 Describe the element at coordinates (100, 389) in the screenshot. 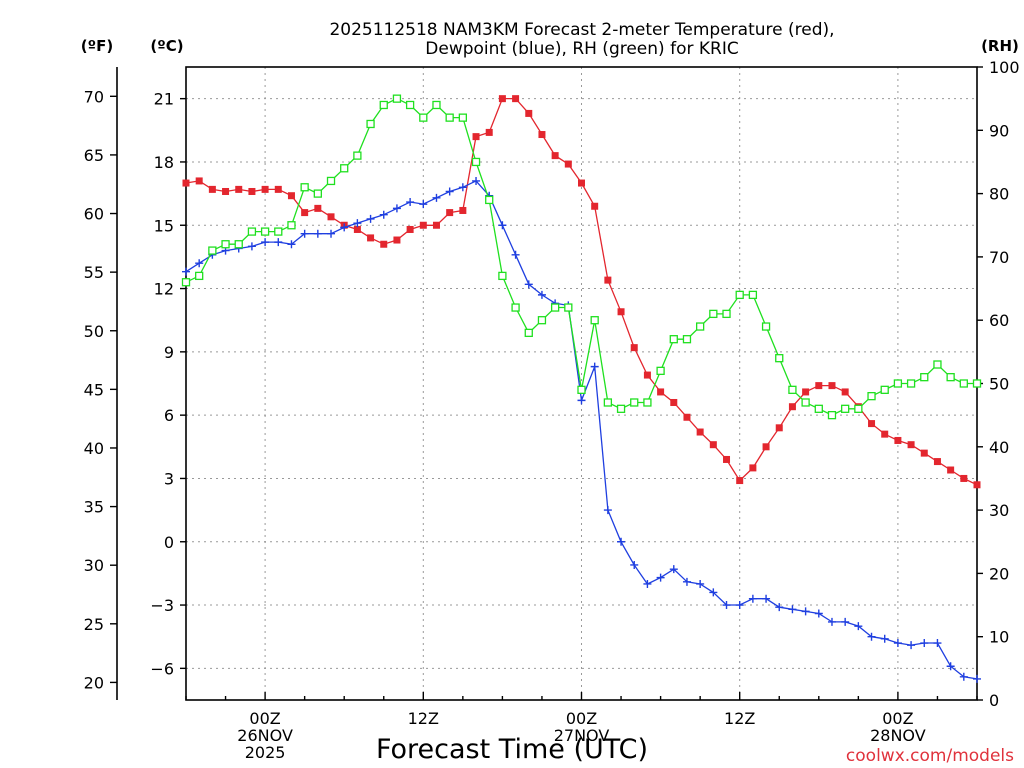

I see `fahrenheit-axis: 20 25 30 35 40 45 50 55 60 65 70` at that location.